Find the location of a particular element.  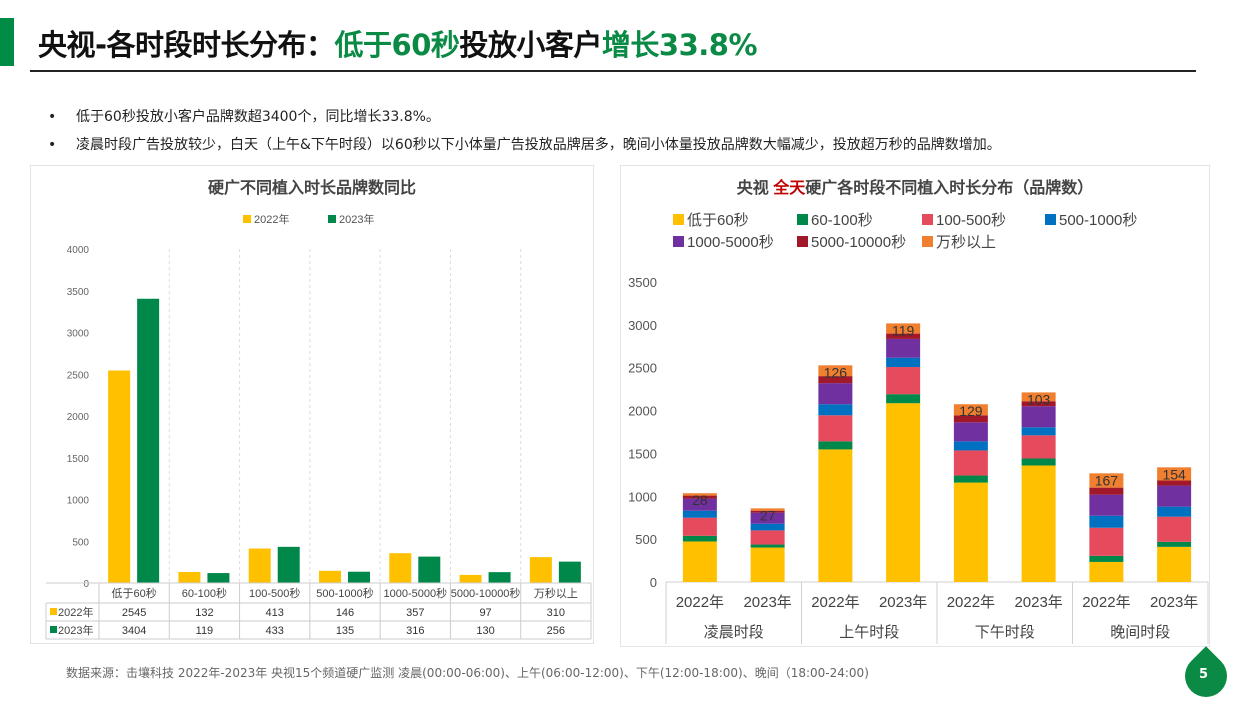

x-group-label: 上午时段 is located at coordinates (869, 632).